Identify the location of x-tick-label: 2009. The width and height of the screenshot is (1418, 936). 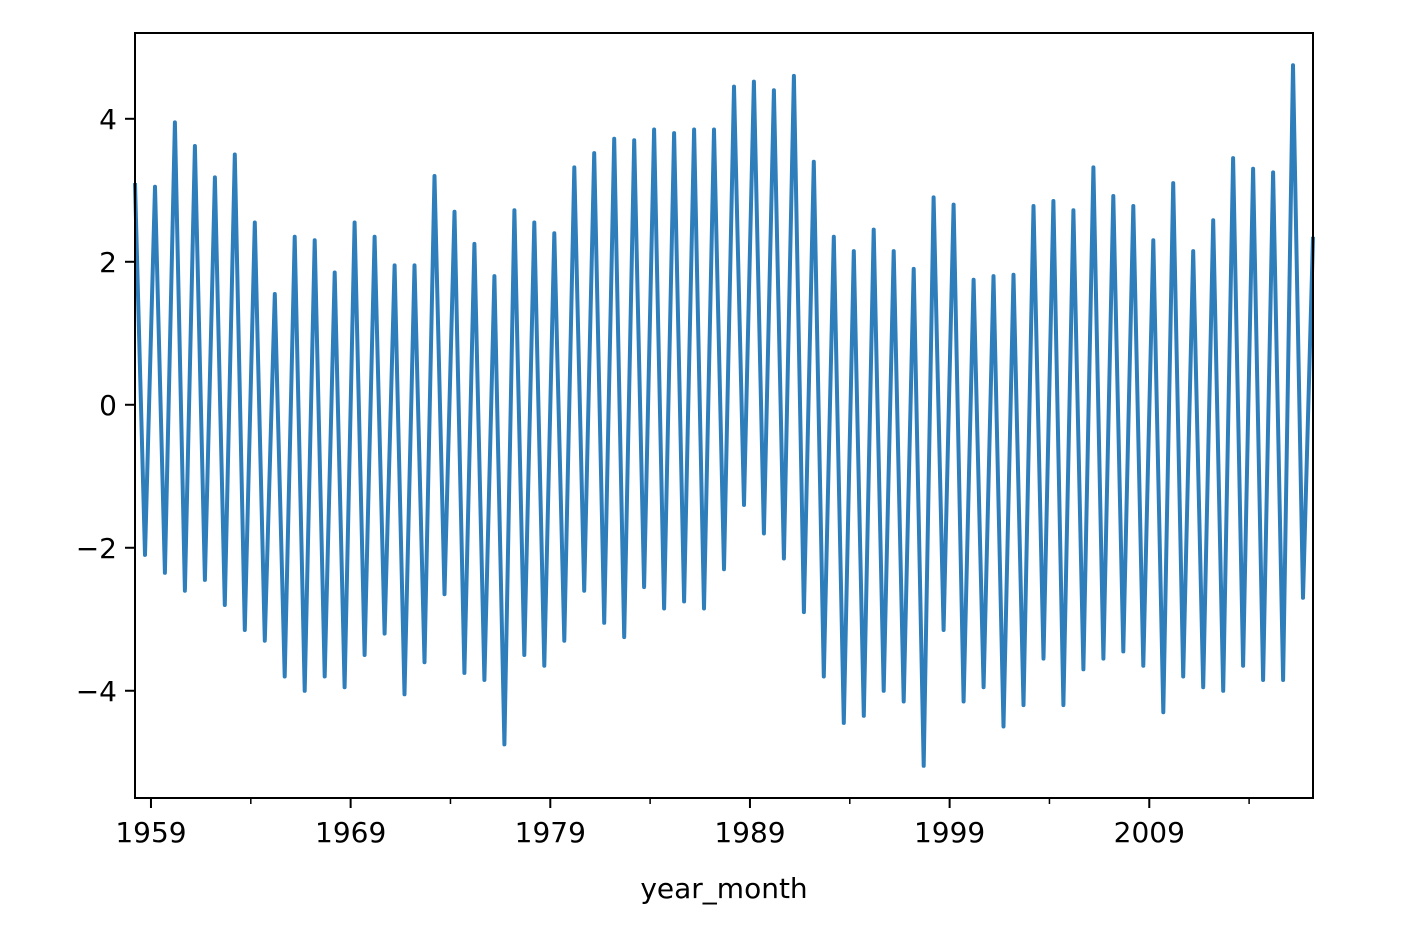
(1149, 832).